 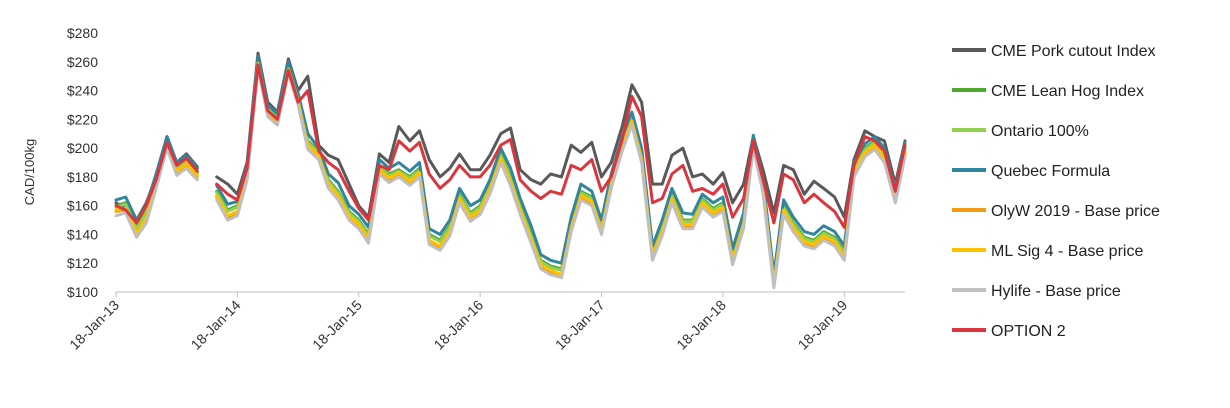 What do you see at coordinates (82, 119) in the screenshot?
I see `y-tick-label: $220` at bounding box center [82, 119].